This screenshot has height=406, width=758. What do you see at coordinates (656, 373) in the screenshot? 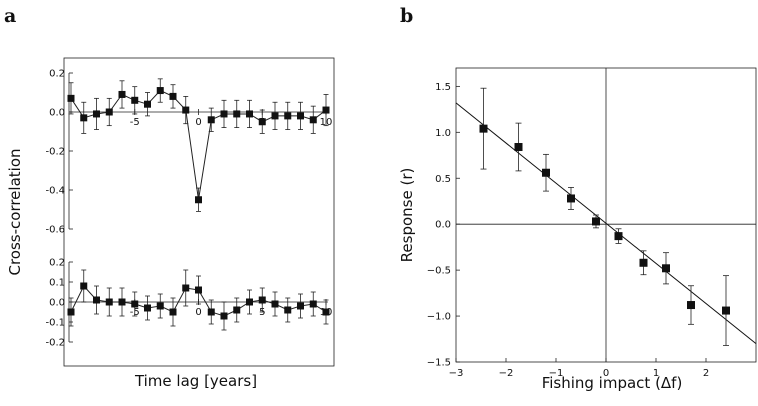
I see `b-x-tick-label: 1` at bounding box center [656, 373].